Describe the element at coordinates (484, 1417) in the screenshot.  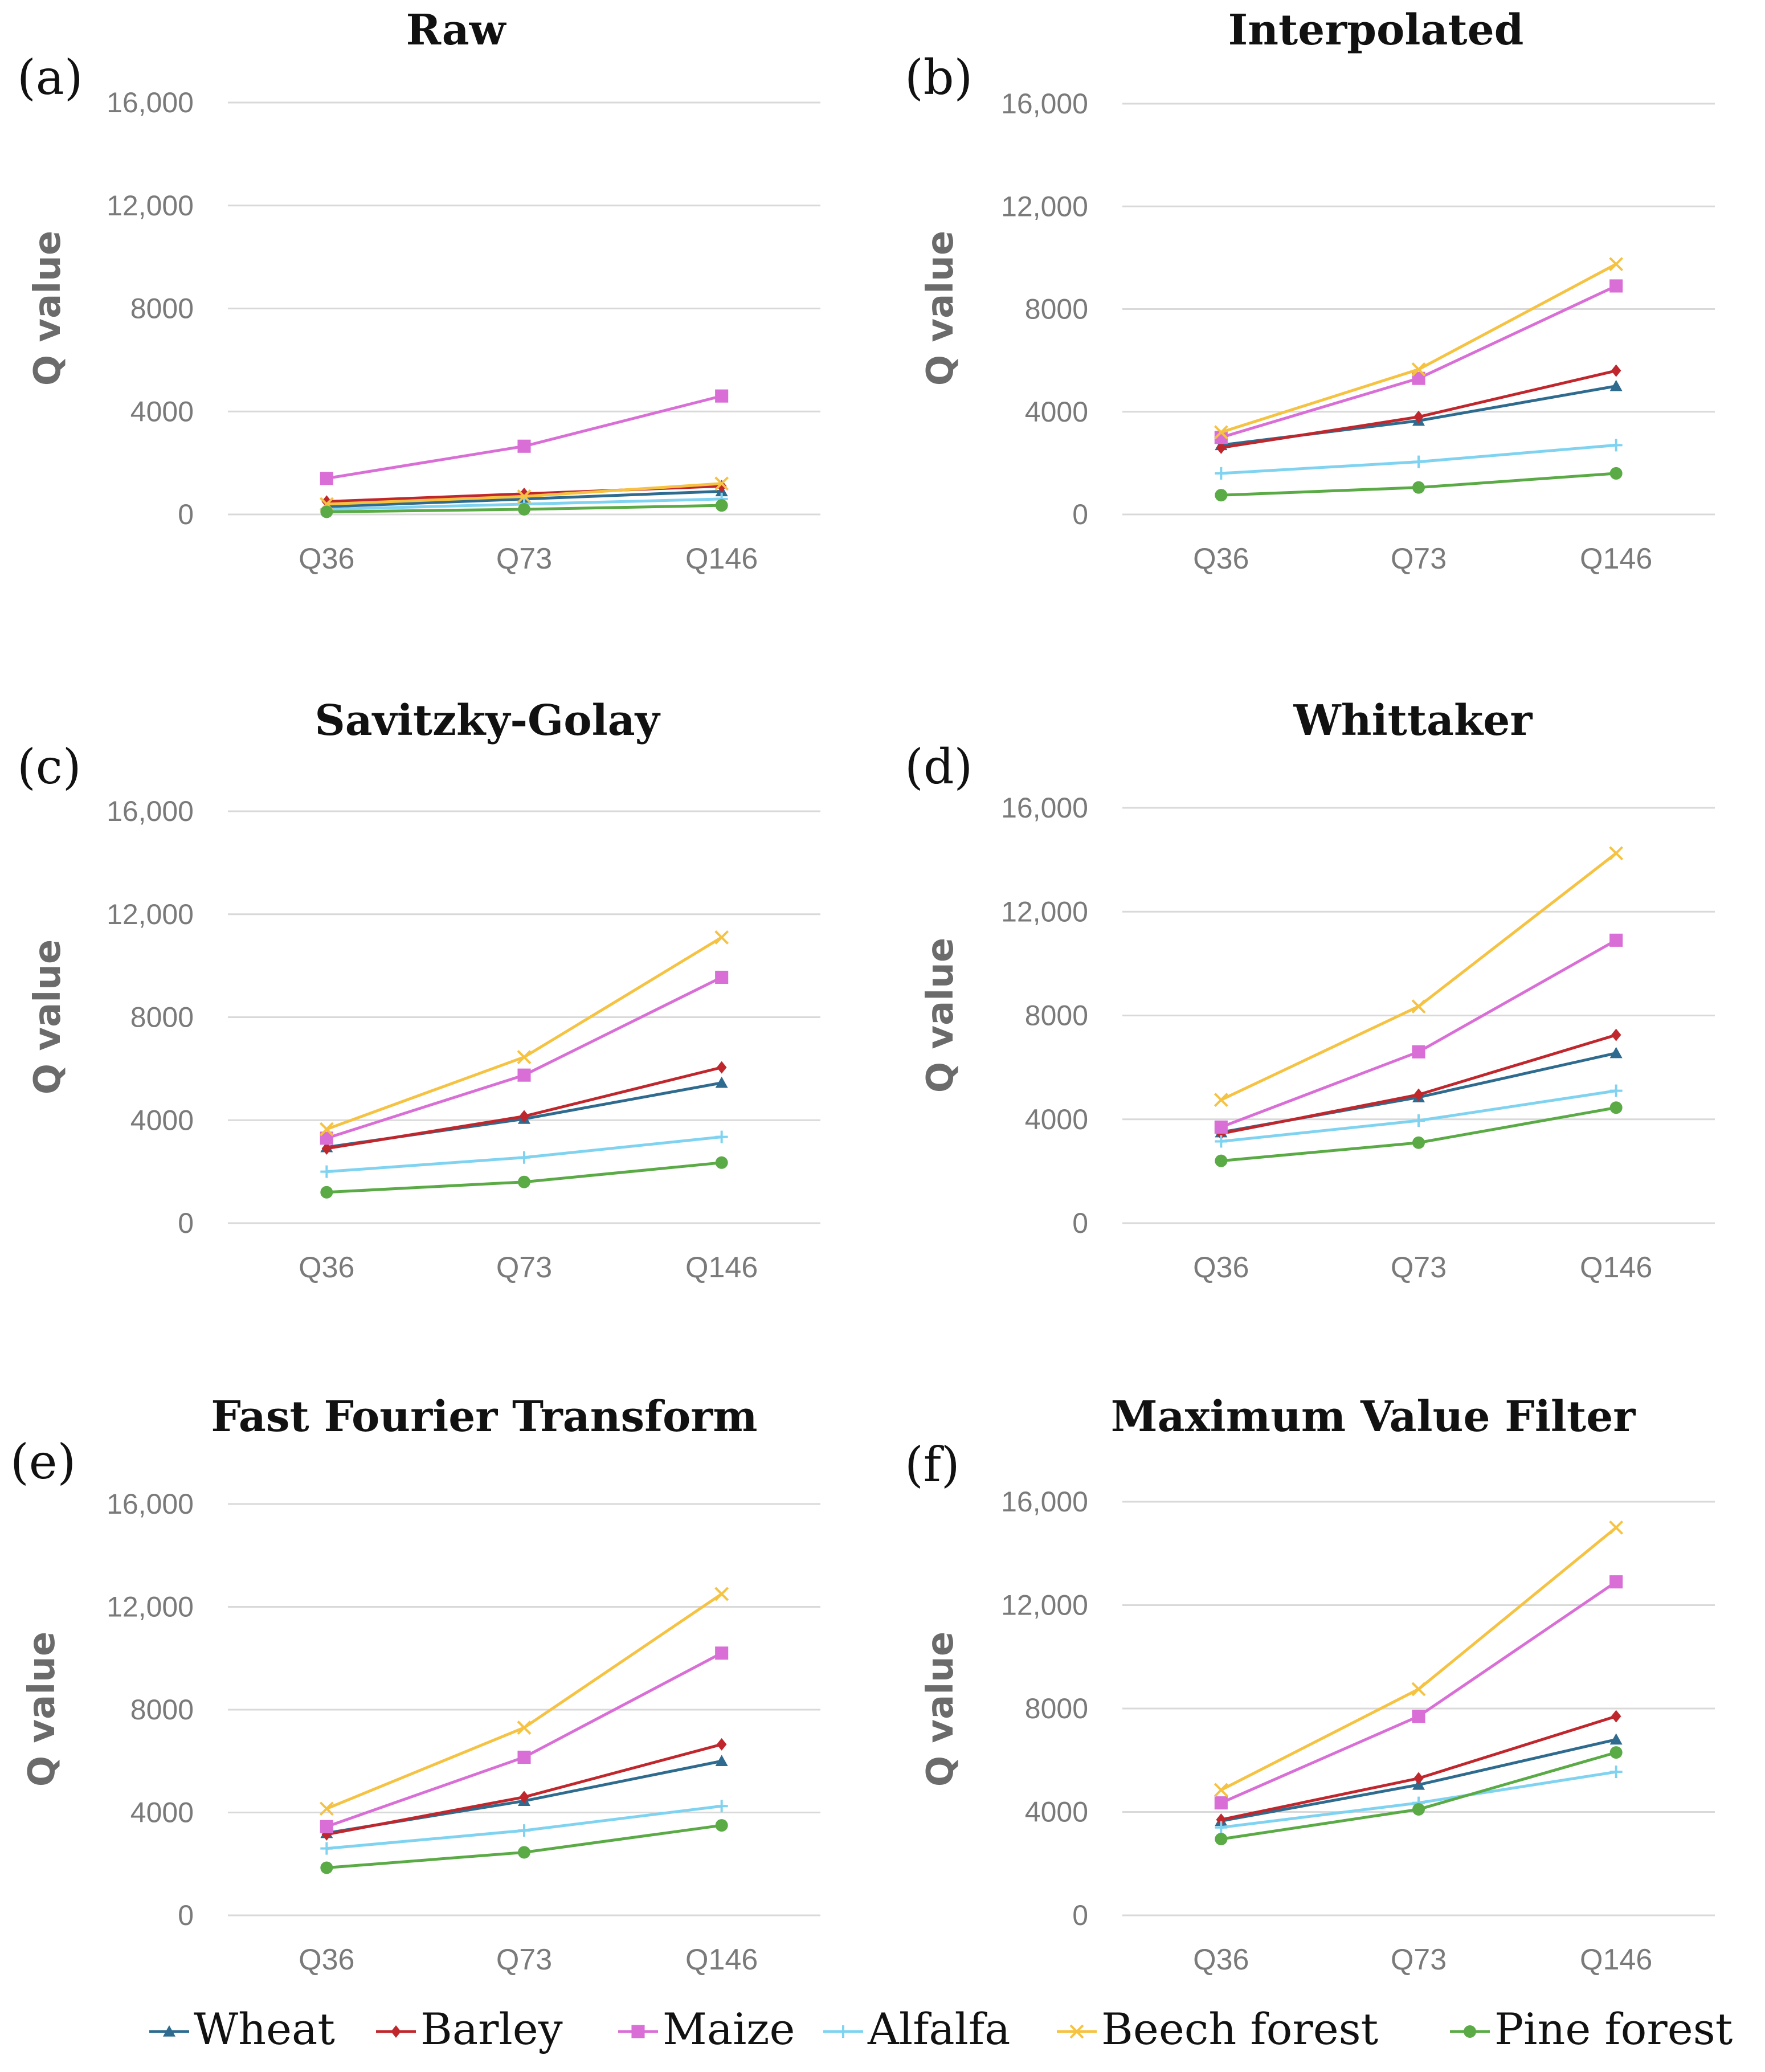
I see `panel-title: Fast Fourier Transform` at that location.